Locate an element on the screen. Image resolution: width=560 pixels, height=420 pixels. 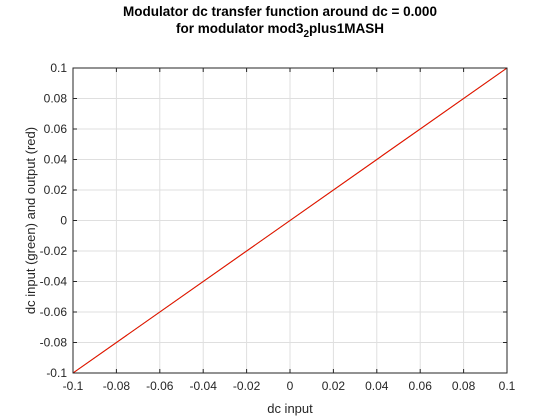
y-tick-label: 0.06 is located at coordinates (56, 129).